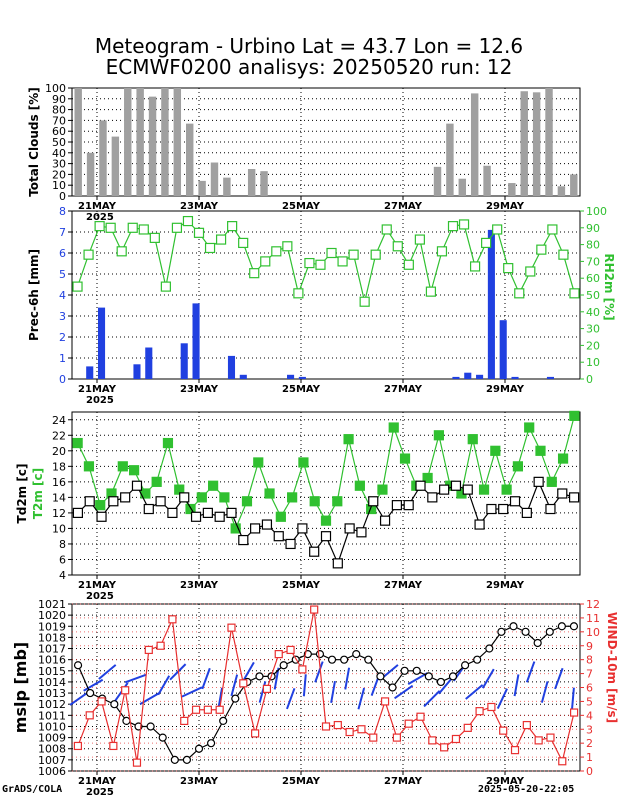  I want to click on clouds-y-tick-label: 50, so click(59, 142).